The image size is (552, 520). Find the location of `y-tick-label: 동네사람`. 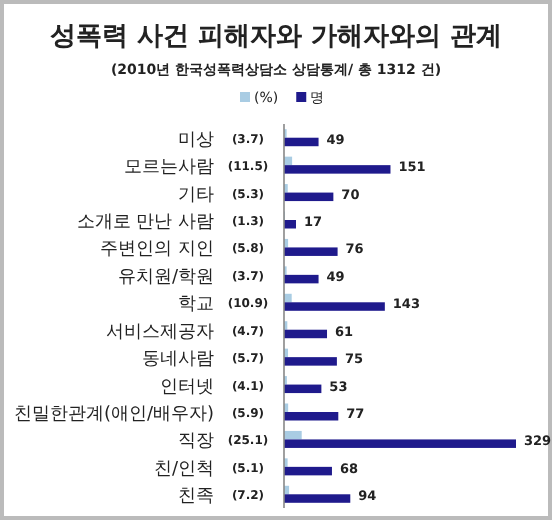

y-tick-label: 동네사람 is located at coordinates (178, 360).